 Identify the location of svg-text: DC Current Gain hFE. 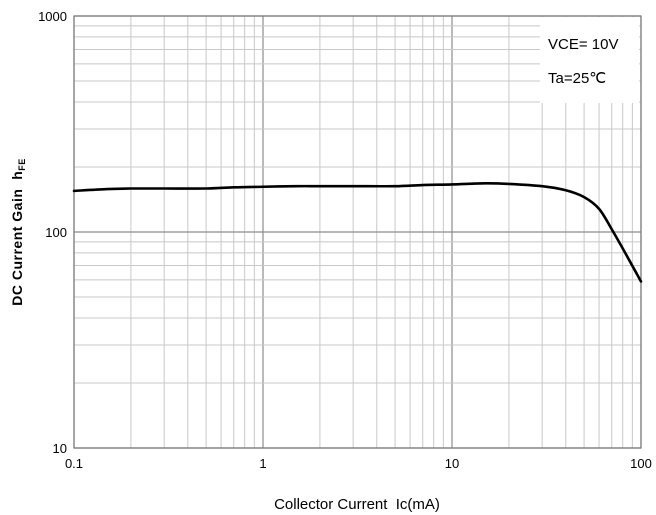
(18, 232).